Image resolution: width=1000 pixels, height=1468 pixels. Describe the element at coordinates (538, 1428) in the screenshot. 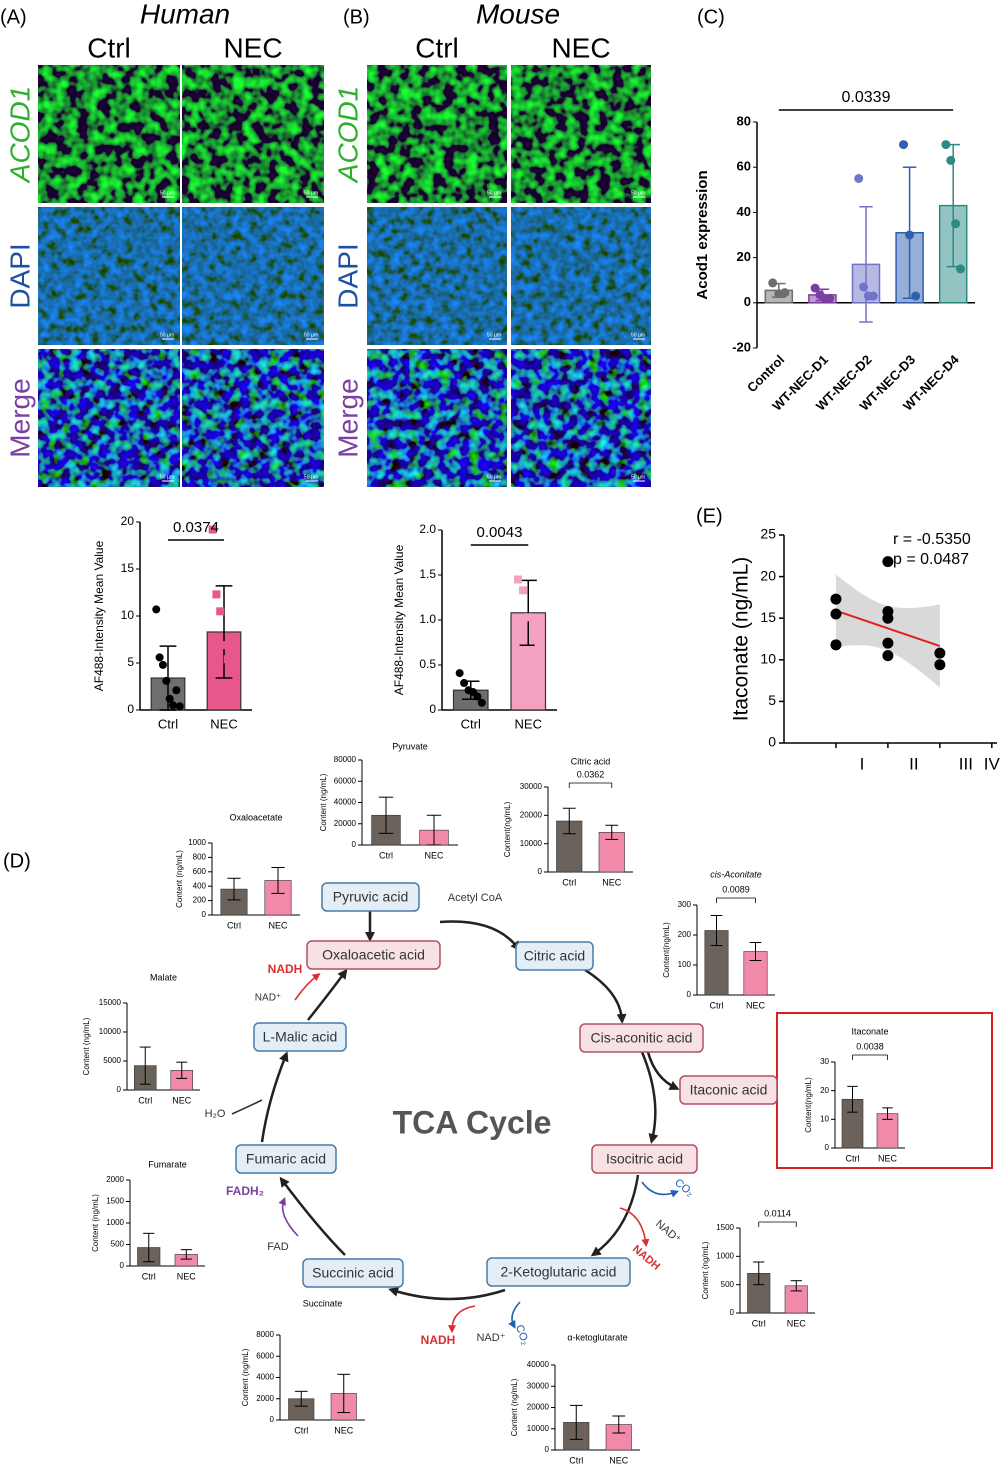

I see `y-tick-label: 10000` at that location.